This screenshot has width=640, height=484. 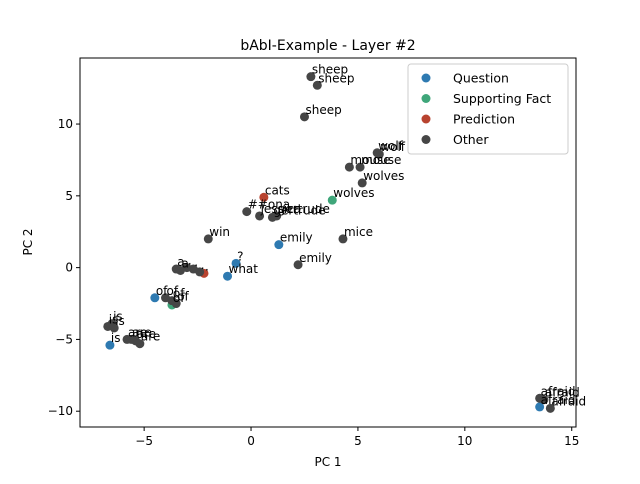 What do you see at coordinates (502, 98) in the screenshot?
I see `legend-label: Supporting Fact` at bounding box center [502, 98].